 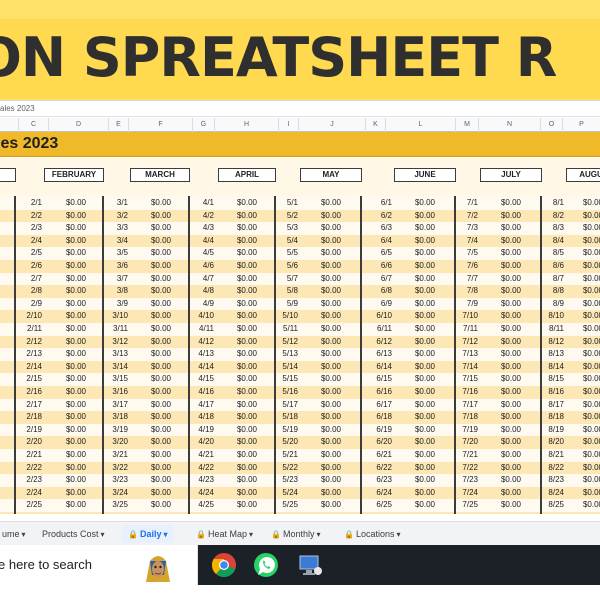 I want to click on day-cell: 4/12, so click(x=206, y=341).